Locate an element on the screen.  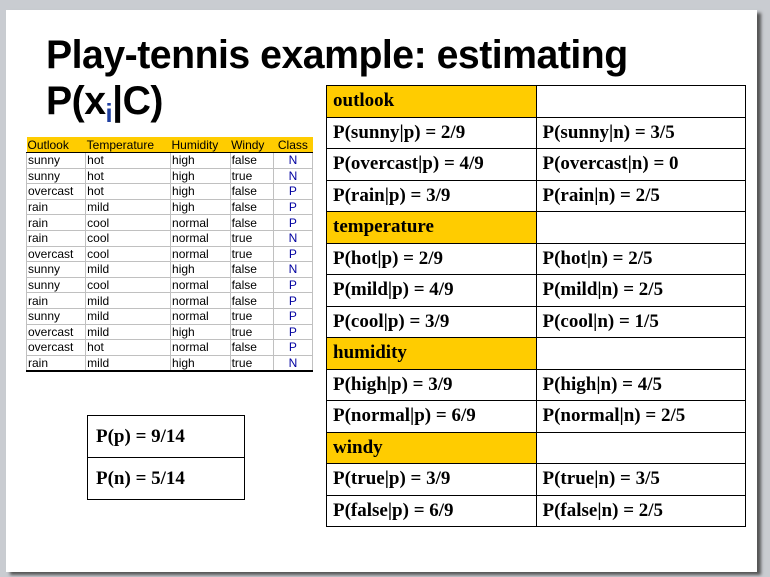
column-header: Temperature is located at coordinates (128, 145).